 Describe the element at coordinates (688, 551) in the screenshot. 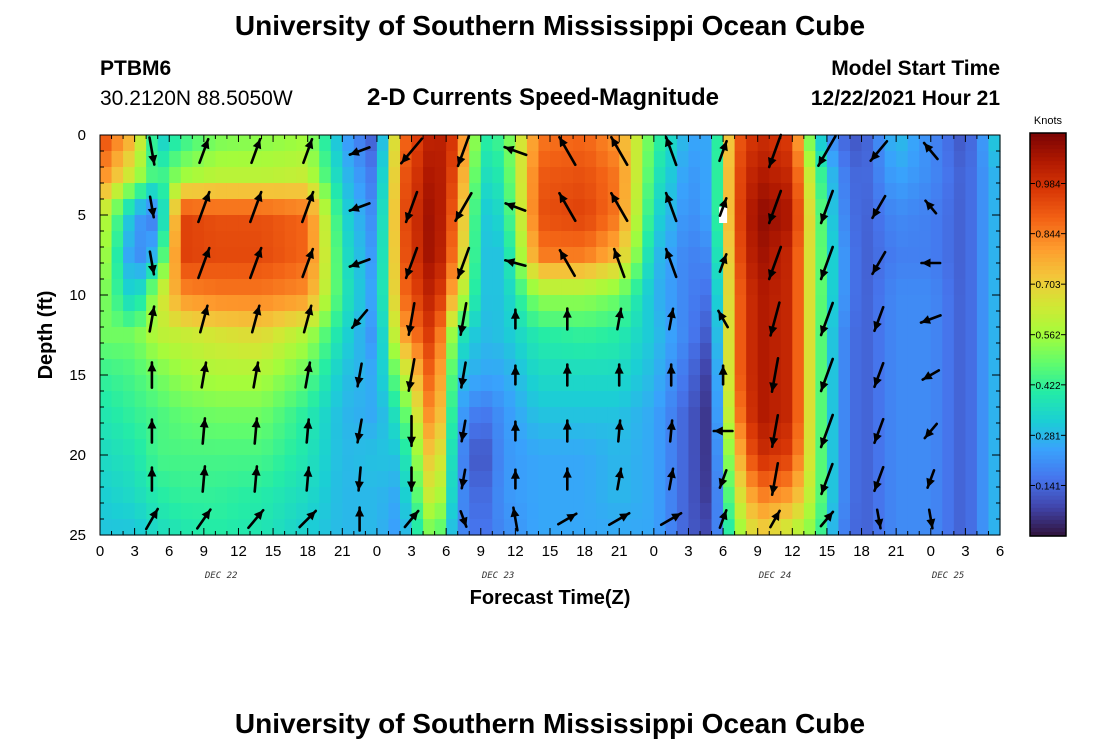

I see `x-tick-label: 3` at that location.